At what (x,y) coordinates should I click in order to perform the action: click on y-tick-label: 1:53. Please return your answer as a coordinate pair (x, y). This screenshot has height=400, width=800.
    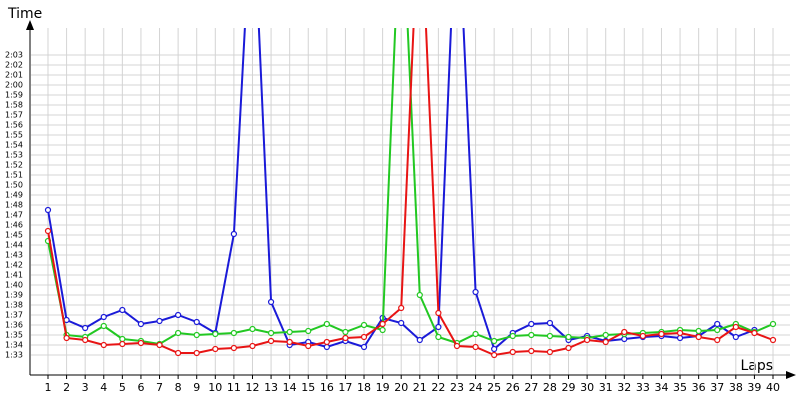
    Looking at the image, I should click on (14, 155).